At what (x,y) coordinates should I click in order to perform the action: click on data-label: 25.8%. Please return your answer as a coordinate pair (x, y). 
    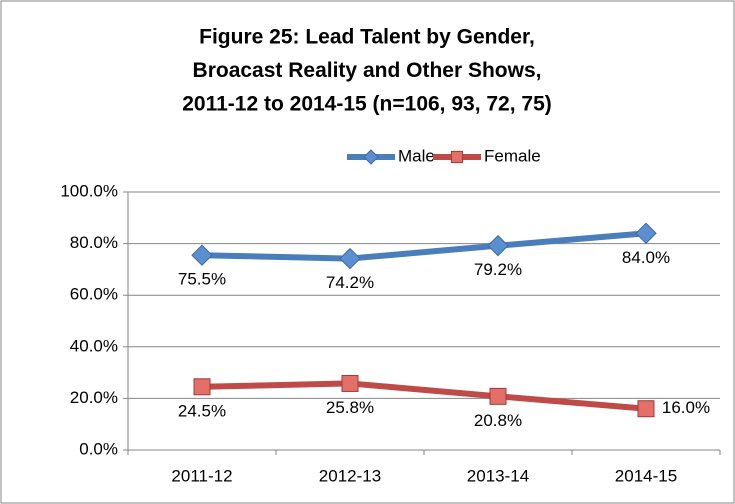
    Looking at the image, I should click on (350, 407).